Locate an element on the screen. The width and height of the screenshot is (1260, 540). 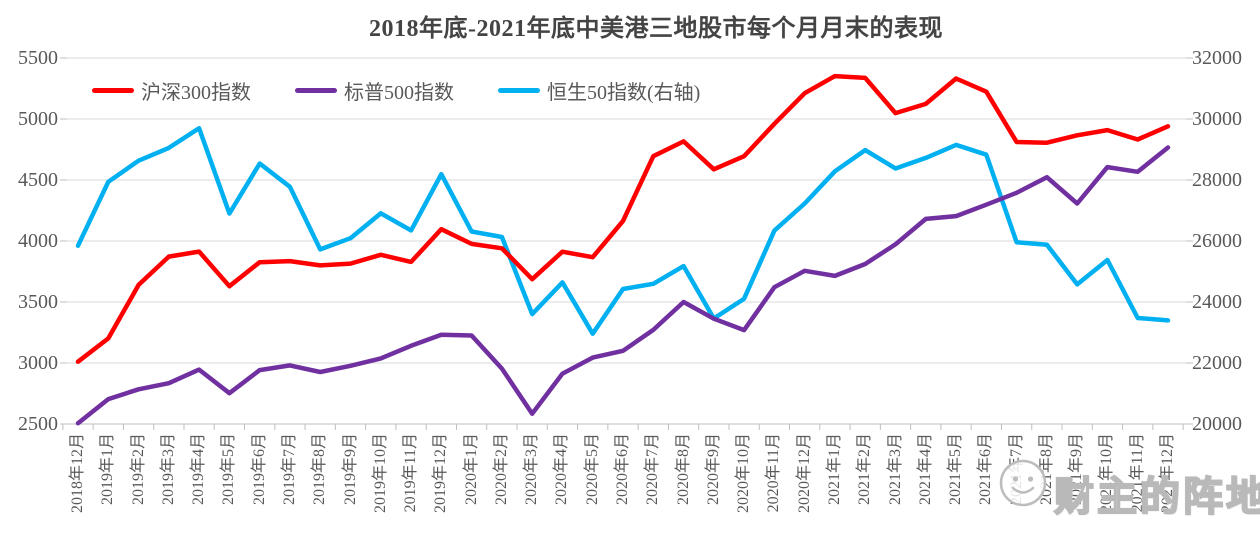
y-axis-right-tick-label: 20000 is located at coordinates (1217, 424).